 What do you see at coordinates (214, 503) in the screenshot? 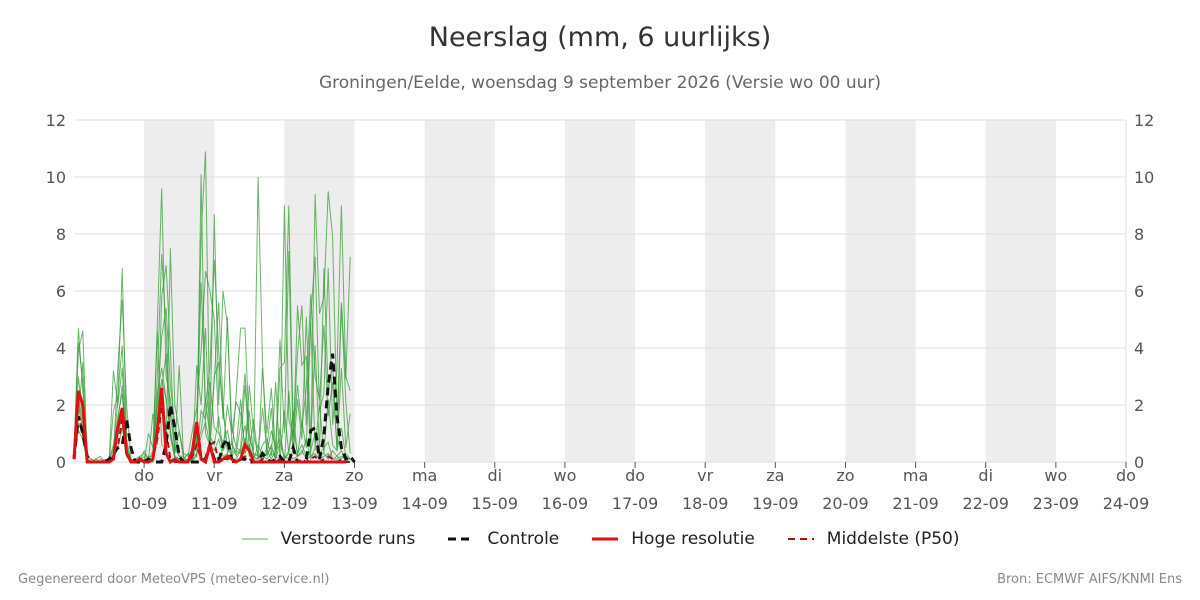
I see `x-tick-date: 11-09` at bounding box center [214, 503].